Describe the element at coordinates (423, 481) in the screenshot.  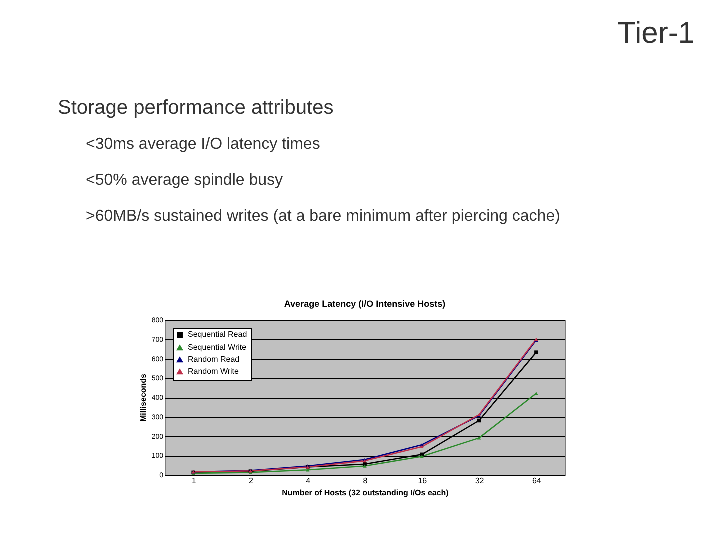
I see `x-tick-label: 16` at that location.